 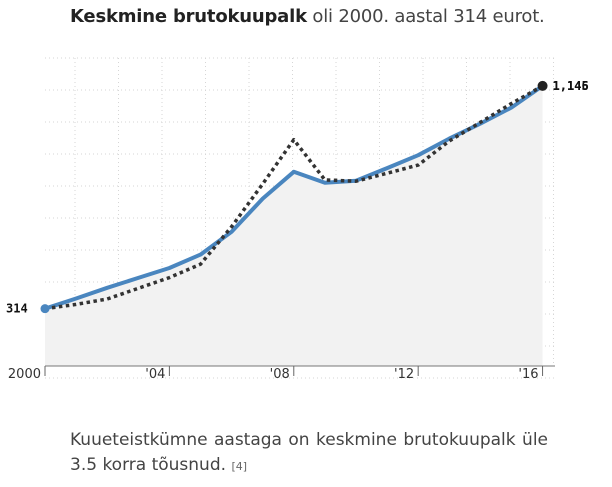 I want to click on x-tick-label: '16, so click(x=528, y=374).